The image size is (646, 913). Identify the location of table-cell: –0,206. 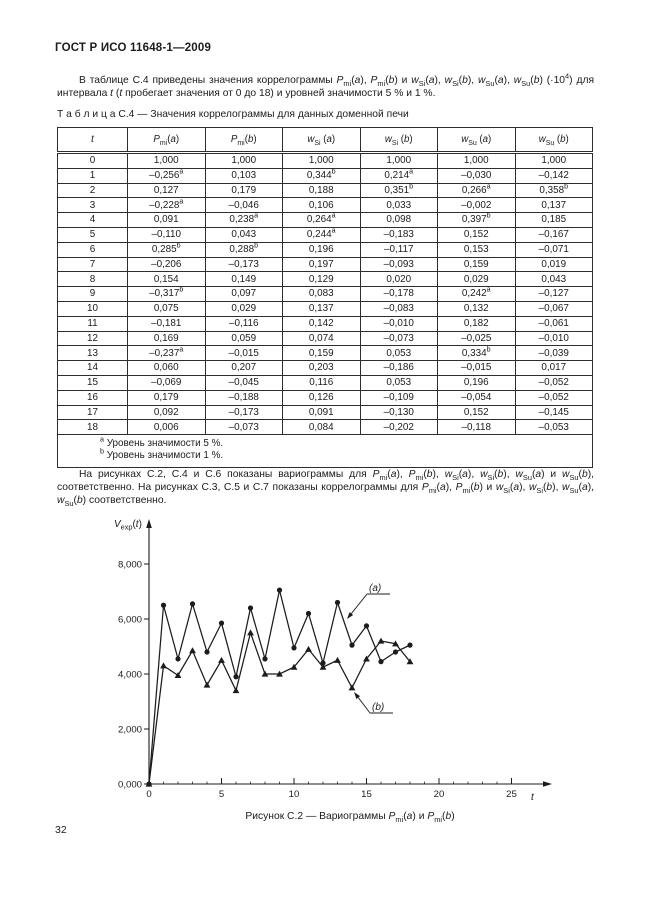
(166, 264).